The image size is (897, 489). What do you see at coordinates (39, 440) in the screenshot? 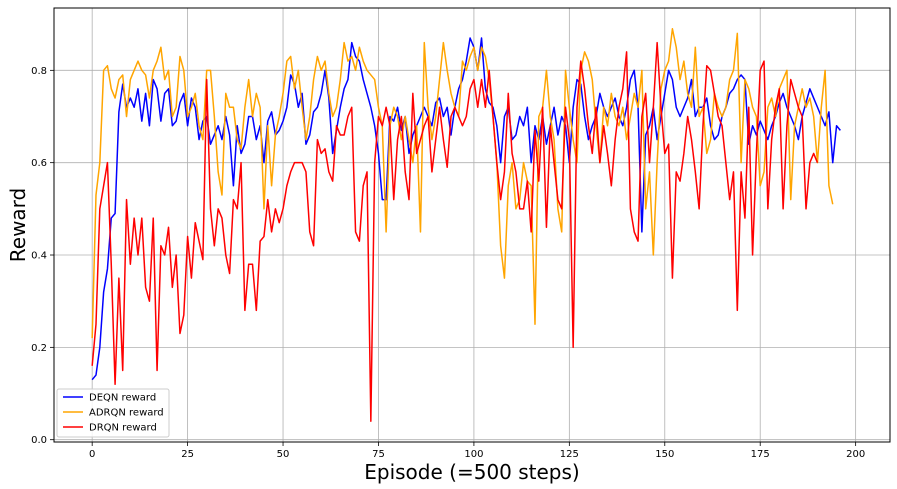
I see `y-tick-label: 0.0` at bounding box center [39, 440].